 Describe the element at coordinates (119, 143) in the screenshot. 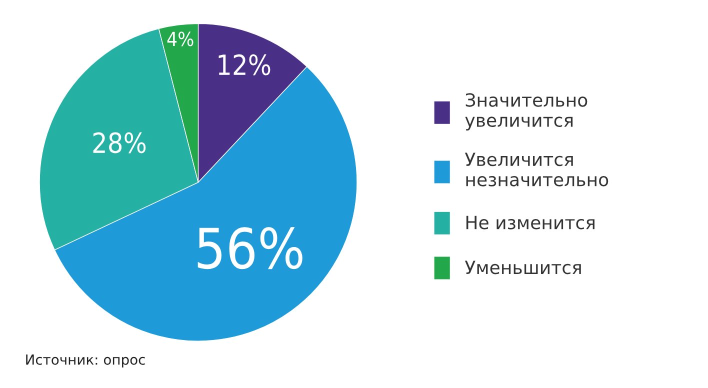

I see `data-label: 28%` at that location.